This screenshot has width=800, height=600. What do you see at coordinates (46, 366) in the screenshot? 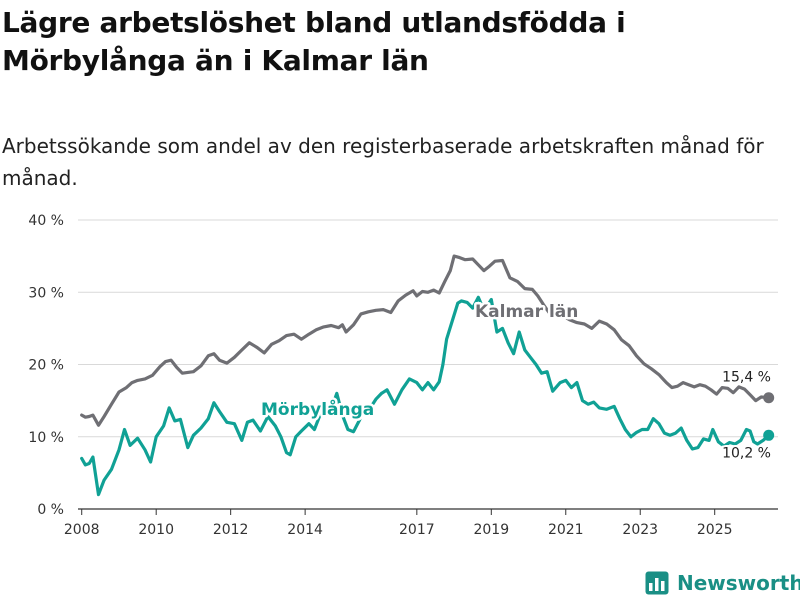
I see `y-tick-label: 20 %` at bounding box center [46, 366].